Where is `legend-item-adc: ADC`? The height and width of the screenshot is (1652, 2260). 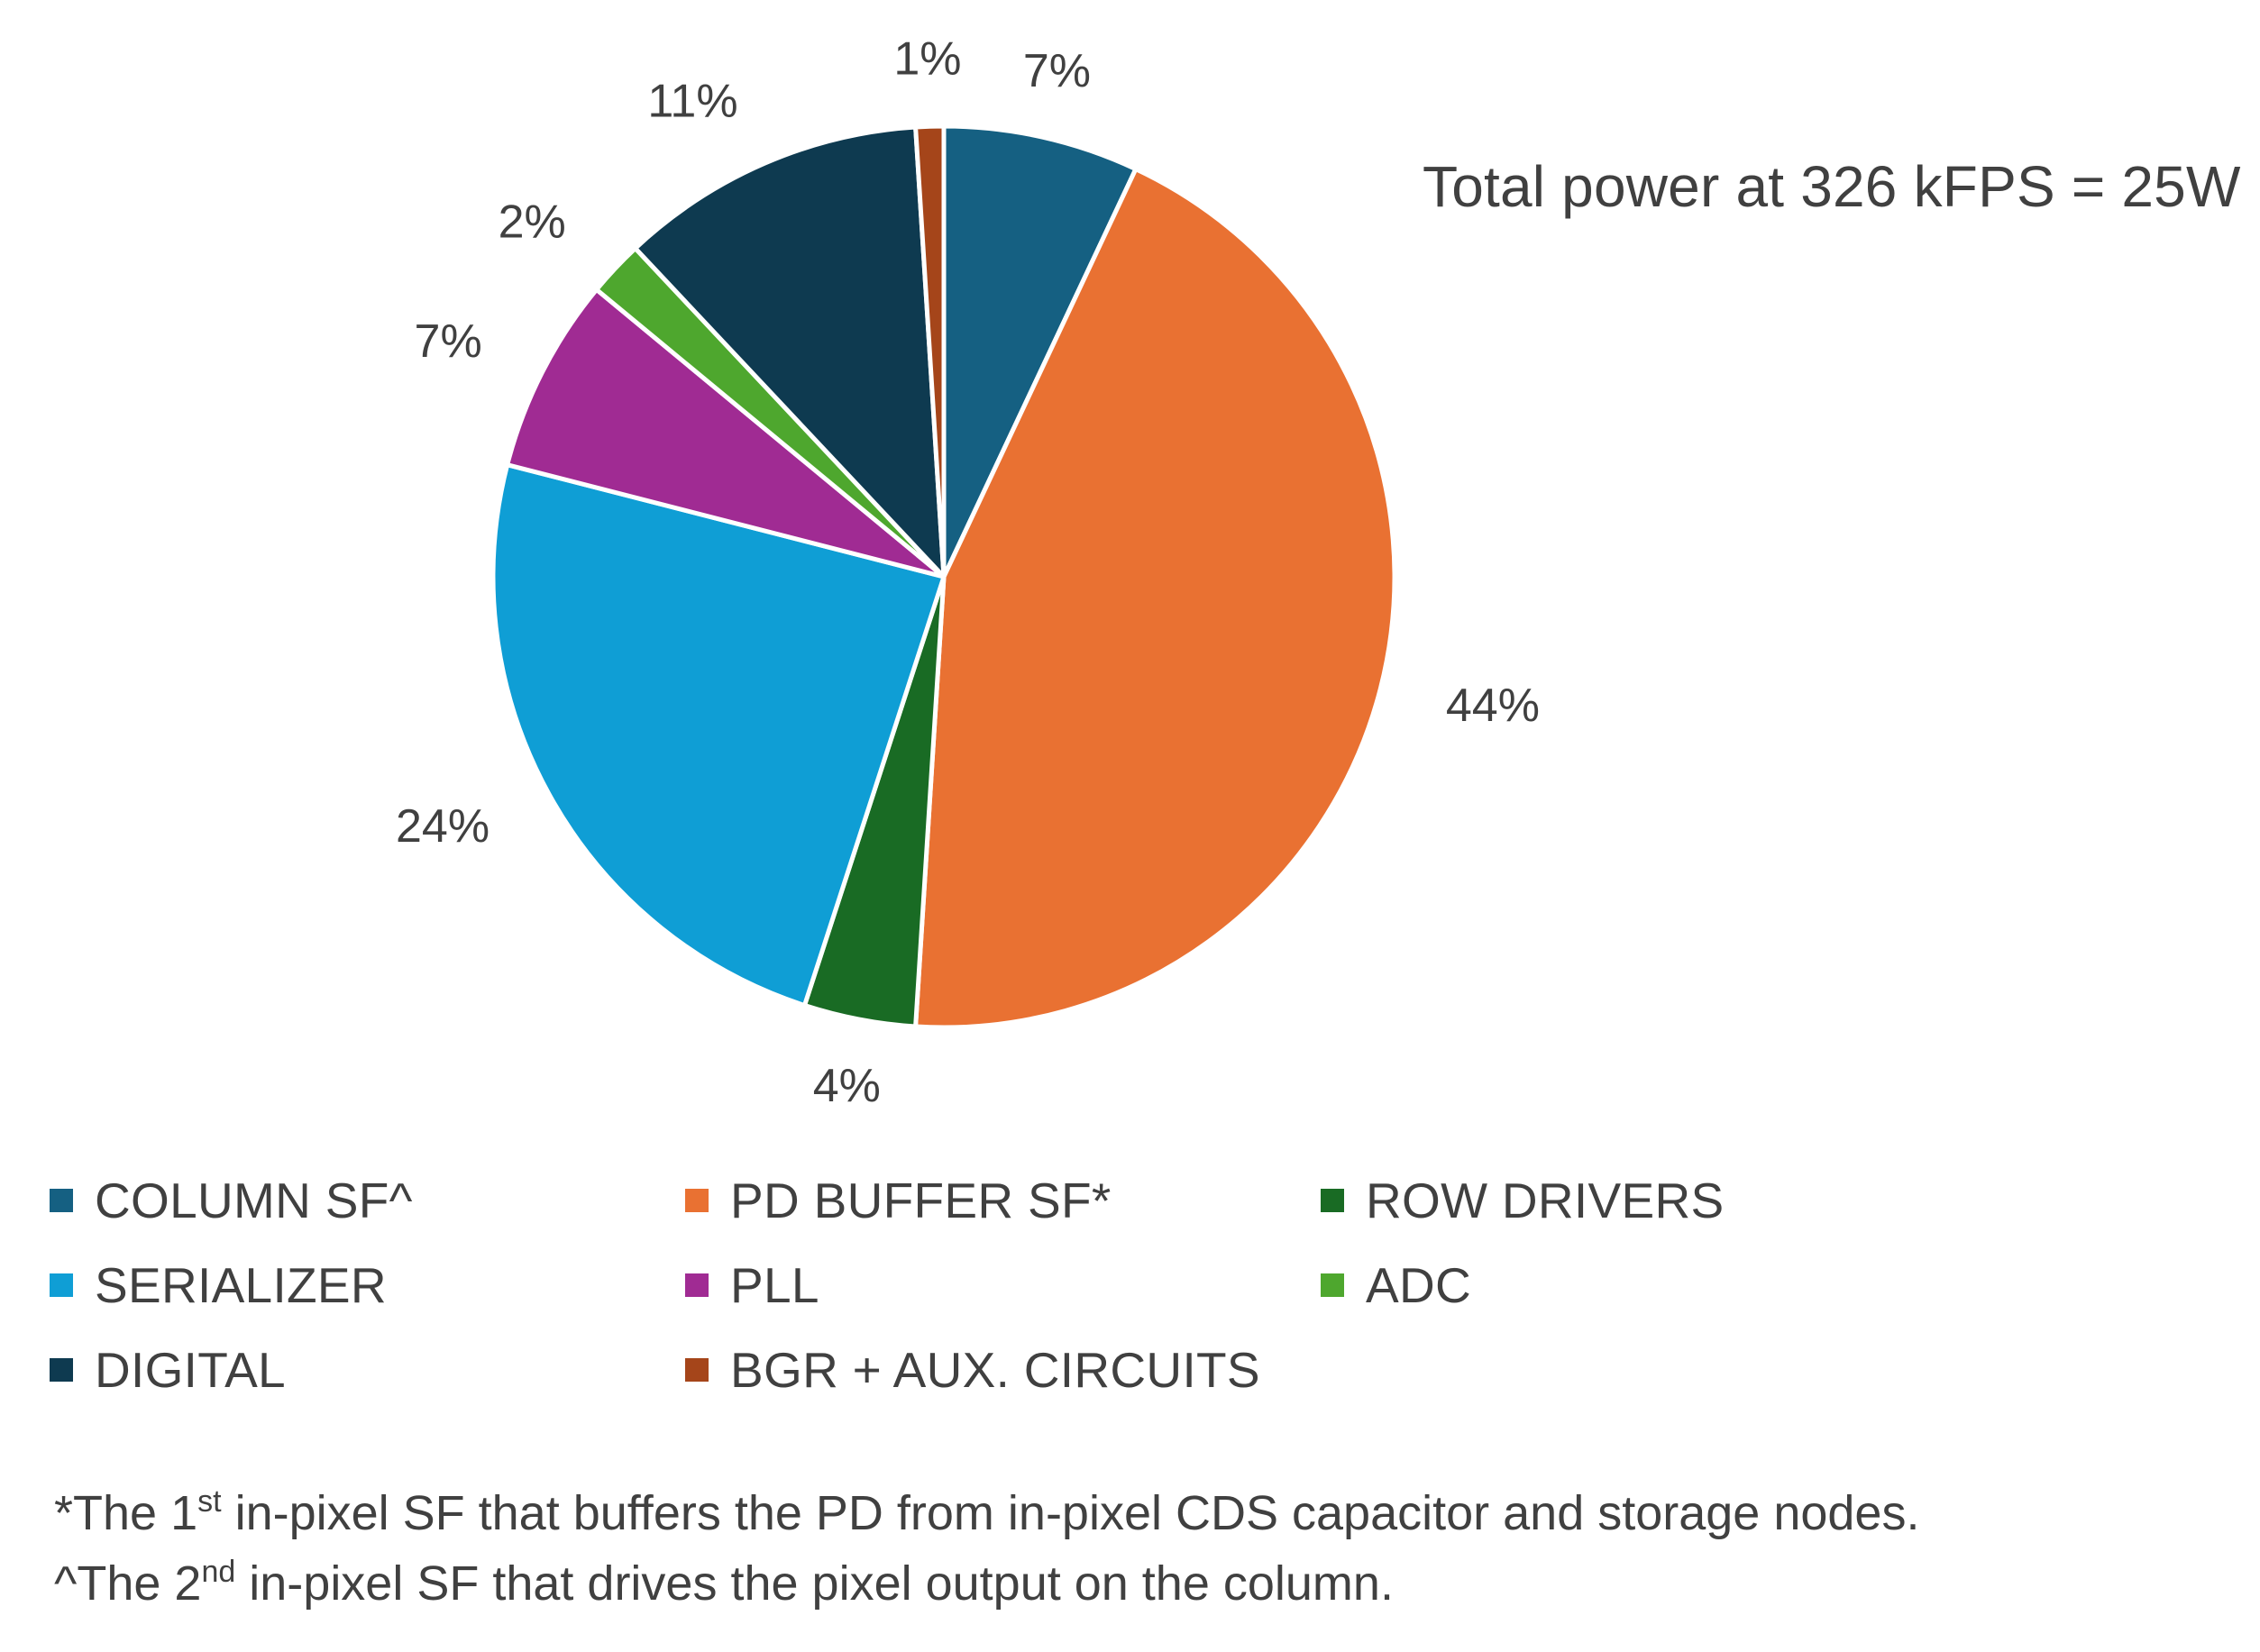 legend-item-adc: ADC is located at coordinates (1542, 1285).